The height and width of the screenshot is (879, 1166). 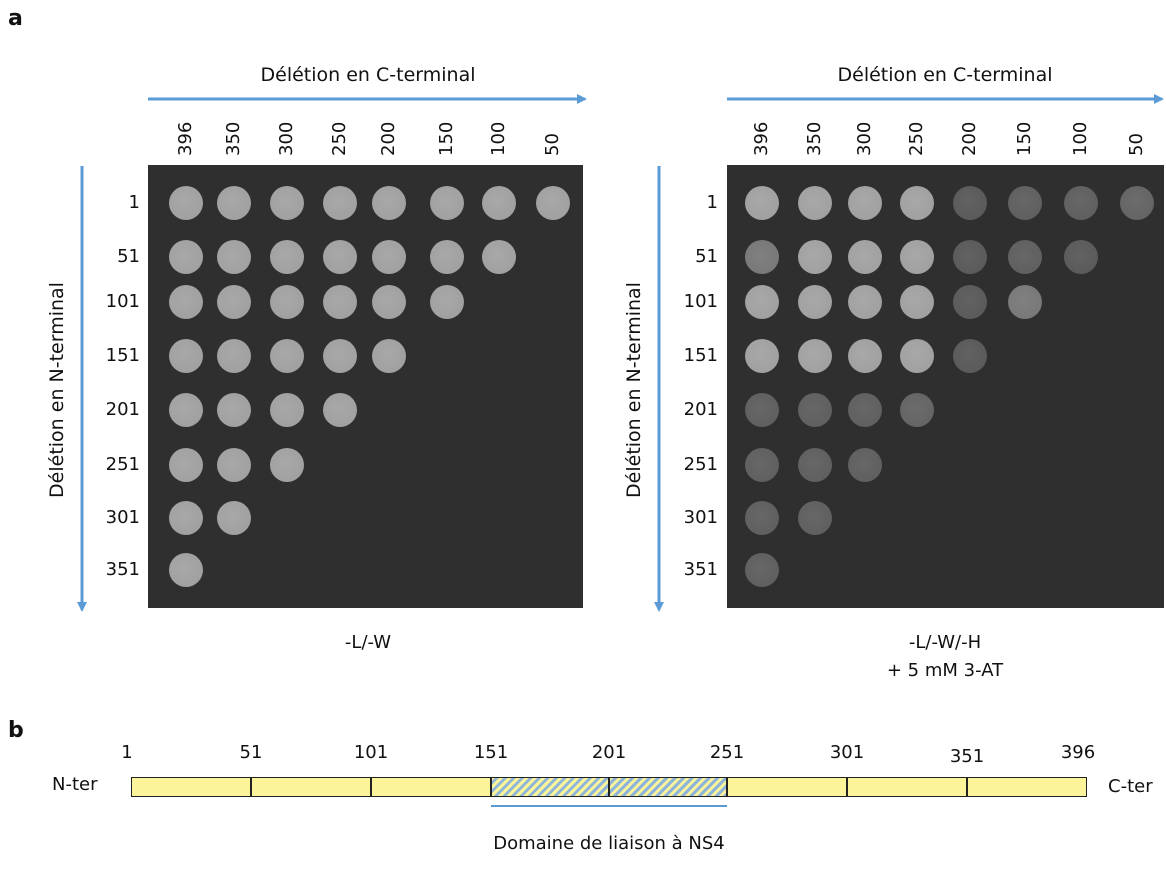 I want to click on right-row-label-201: 201, so click(x=700, y=409).